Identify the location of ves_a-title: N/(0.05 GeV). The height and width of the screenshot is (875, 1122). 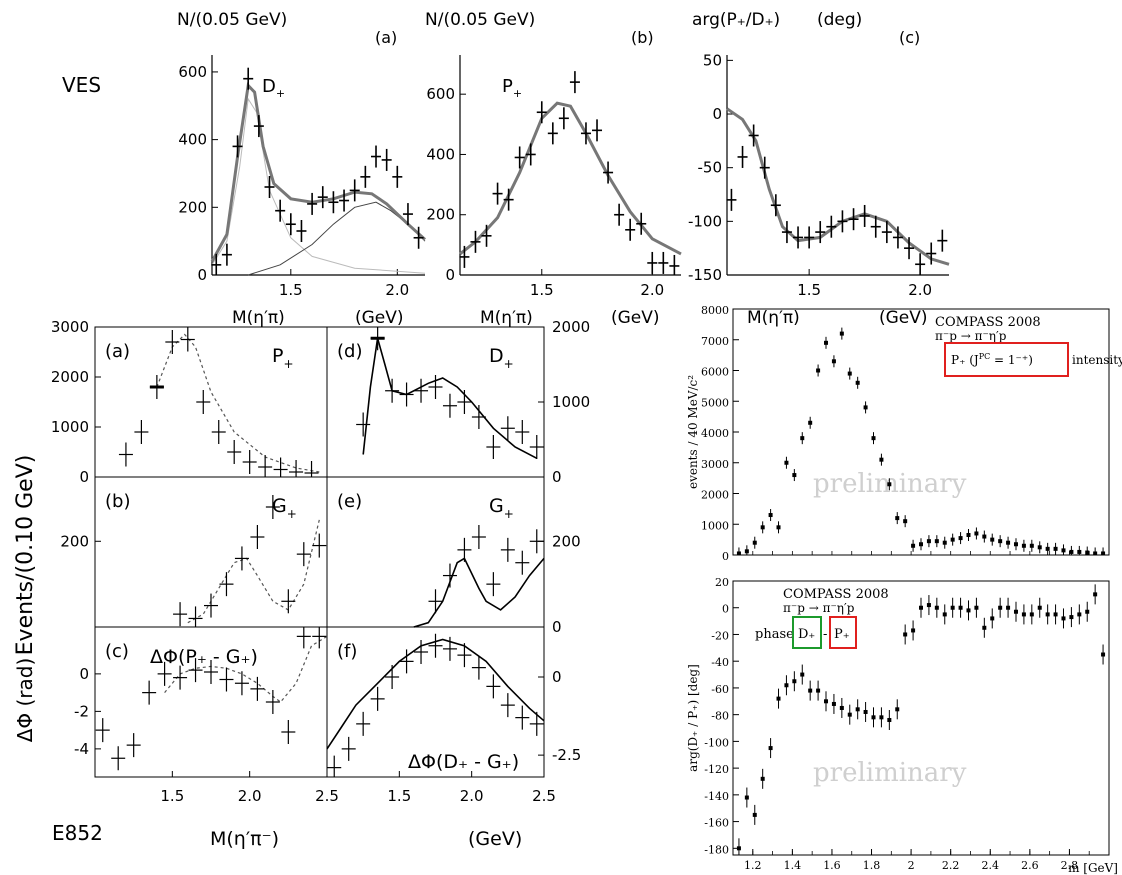
(232, 20).